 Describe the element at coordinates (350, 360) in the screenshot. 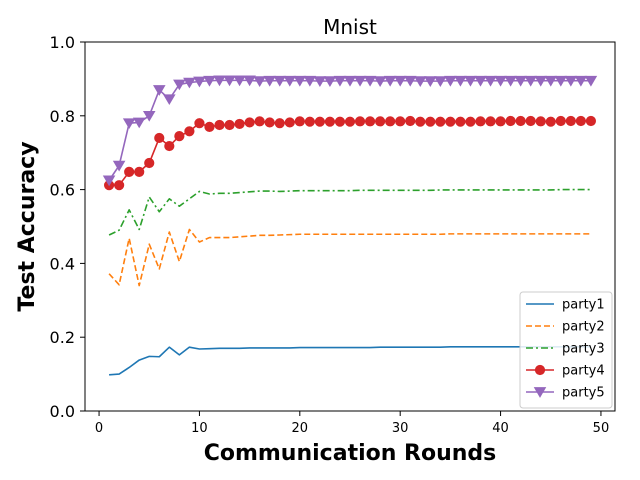

I see `series-line-party1` at that location.